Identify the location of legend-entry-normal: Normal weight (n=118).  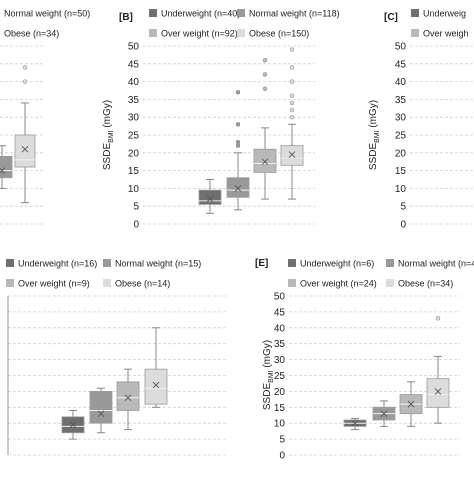
(294, 14).